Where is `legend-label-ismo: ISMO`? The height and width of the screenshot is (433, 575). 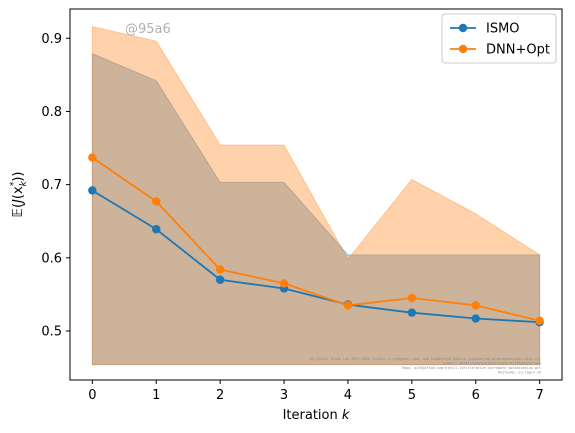 legend-label-ismo: ISMO is located at coordinates (503, 29).